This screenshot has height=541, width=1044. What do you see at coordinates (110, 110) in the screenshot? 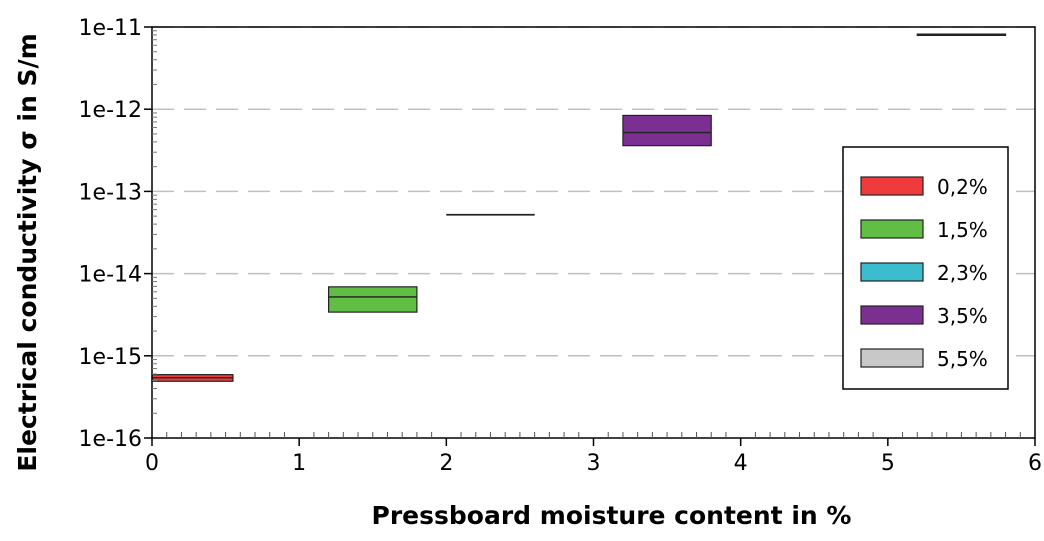
I see `y-tick-label: 1e-12` at bounding box center [110, 110].